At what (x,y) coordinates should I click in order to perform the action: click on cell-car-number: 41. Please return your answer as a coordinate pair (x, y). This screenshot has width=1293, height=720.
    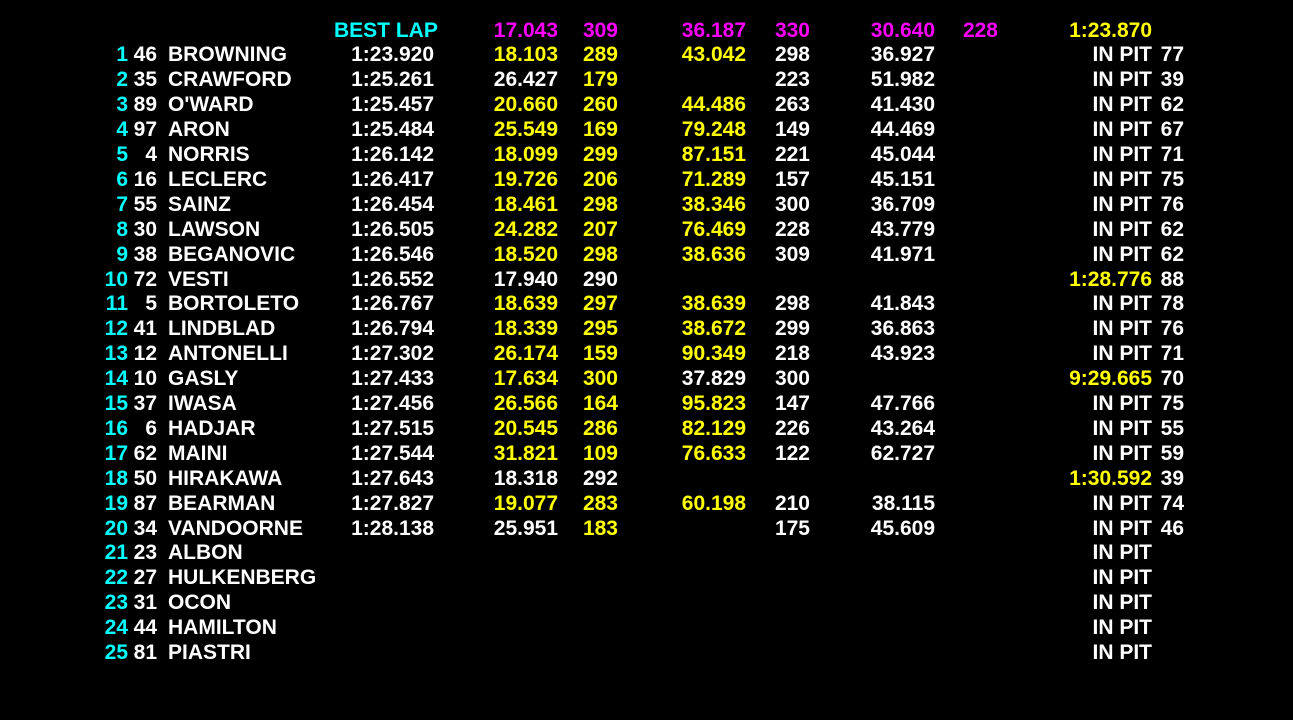
    Looking at the image, I should click on (145, 329).